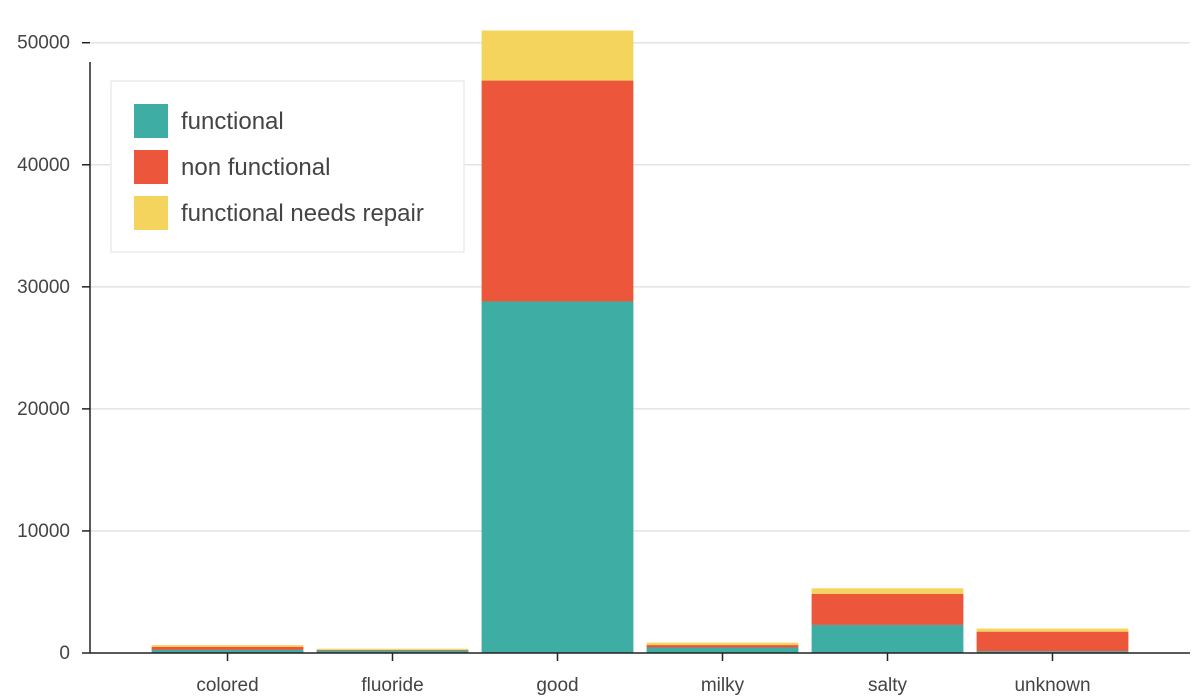  I want to click on x-axis: colored fluoride good milky salty unknown, so click(640, 674).